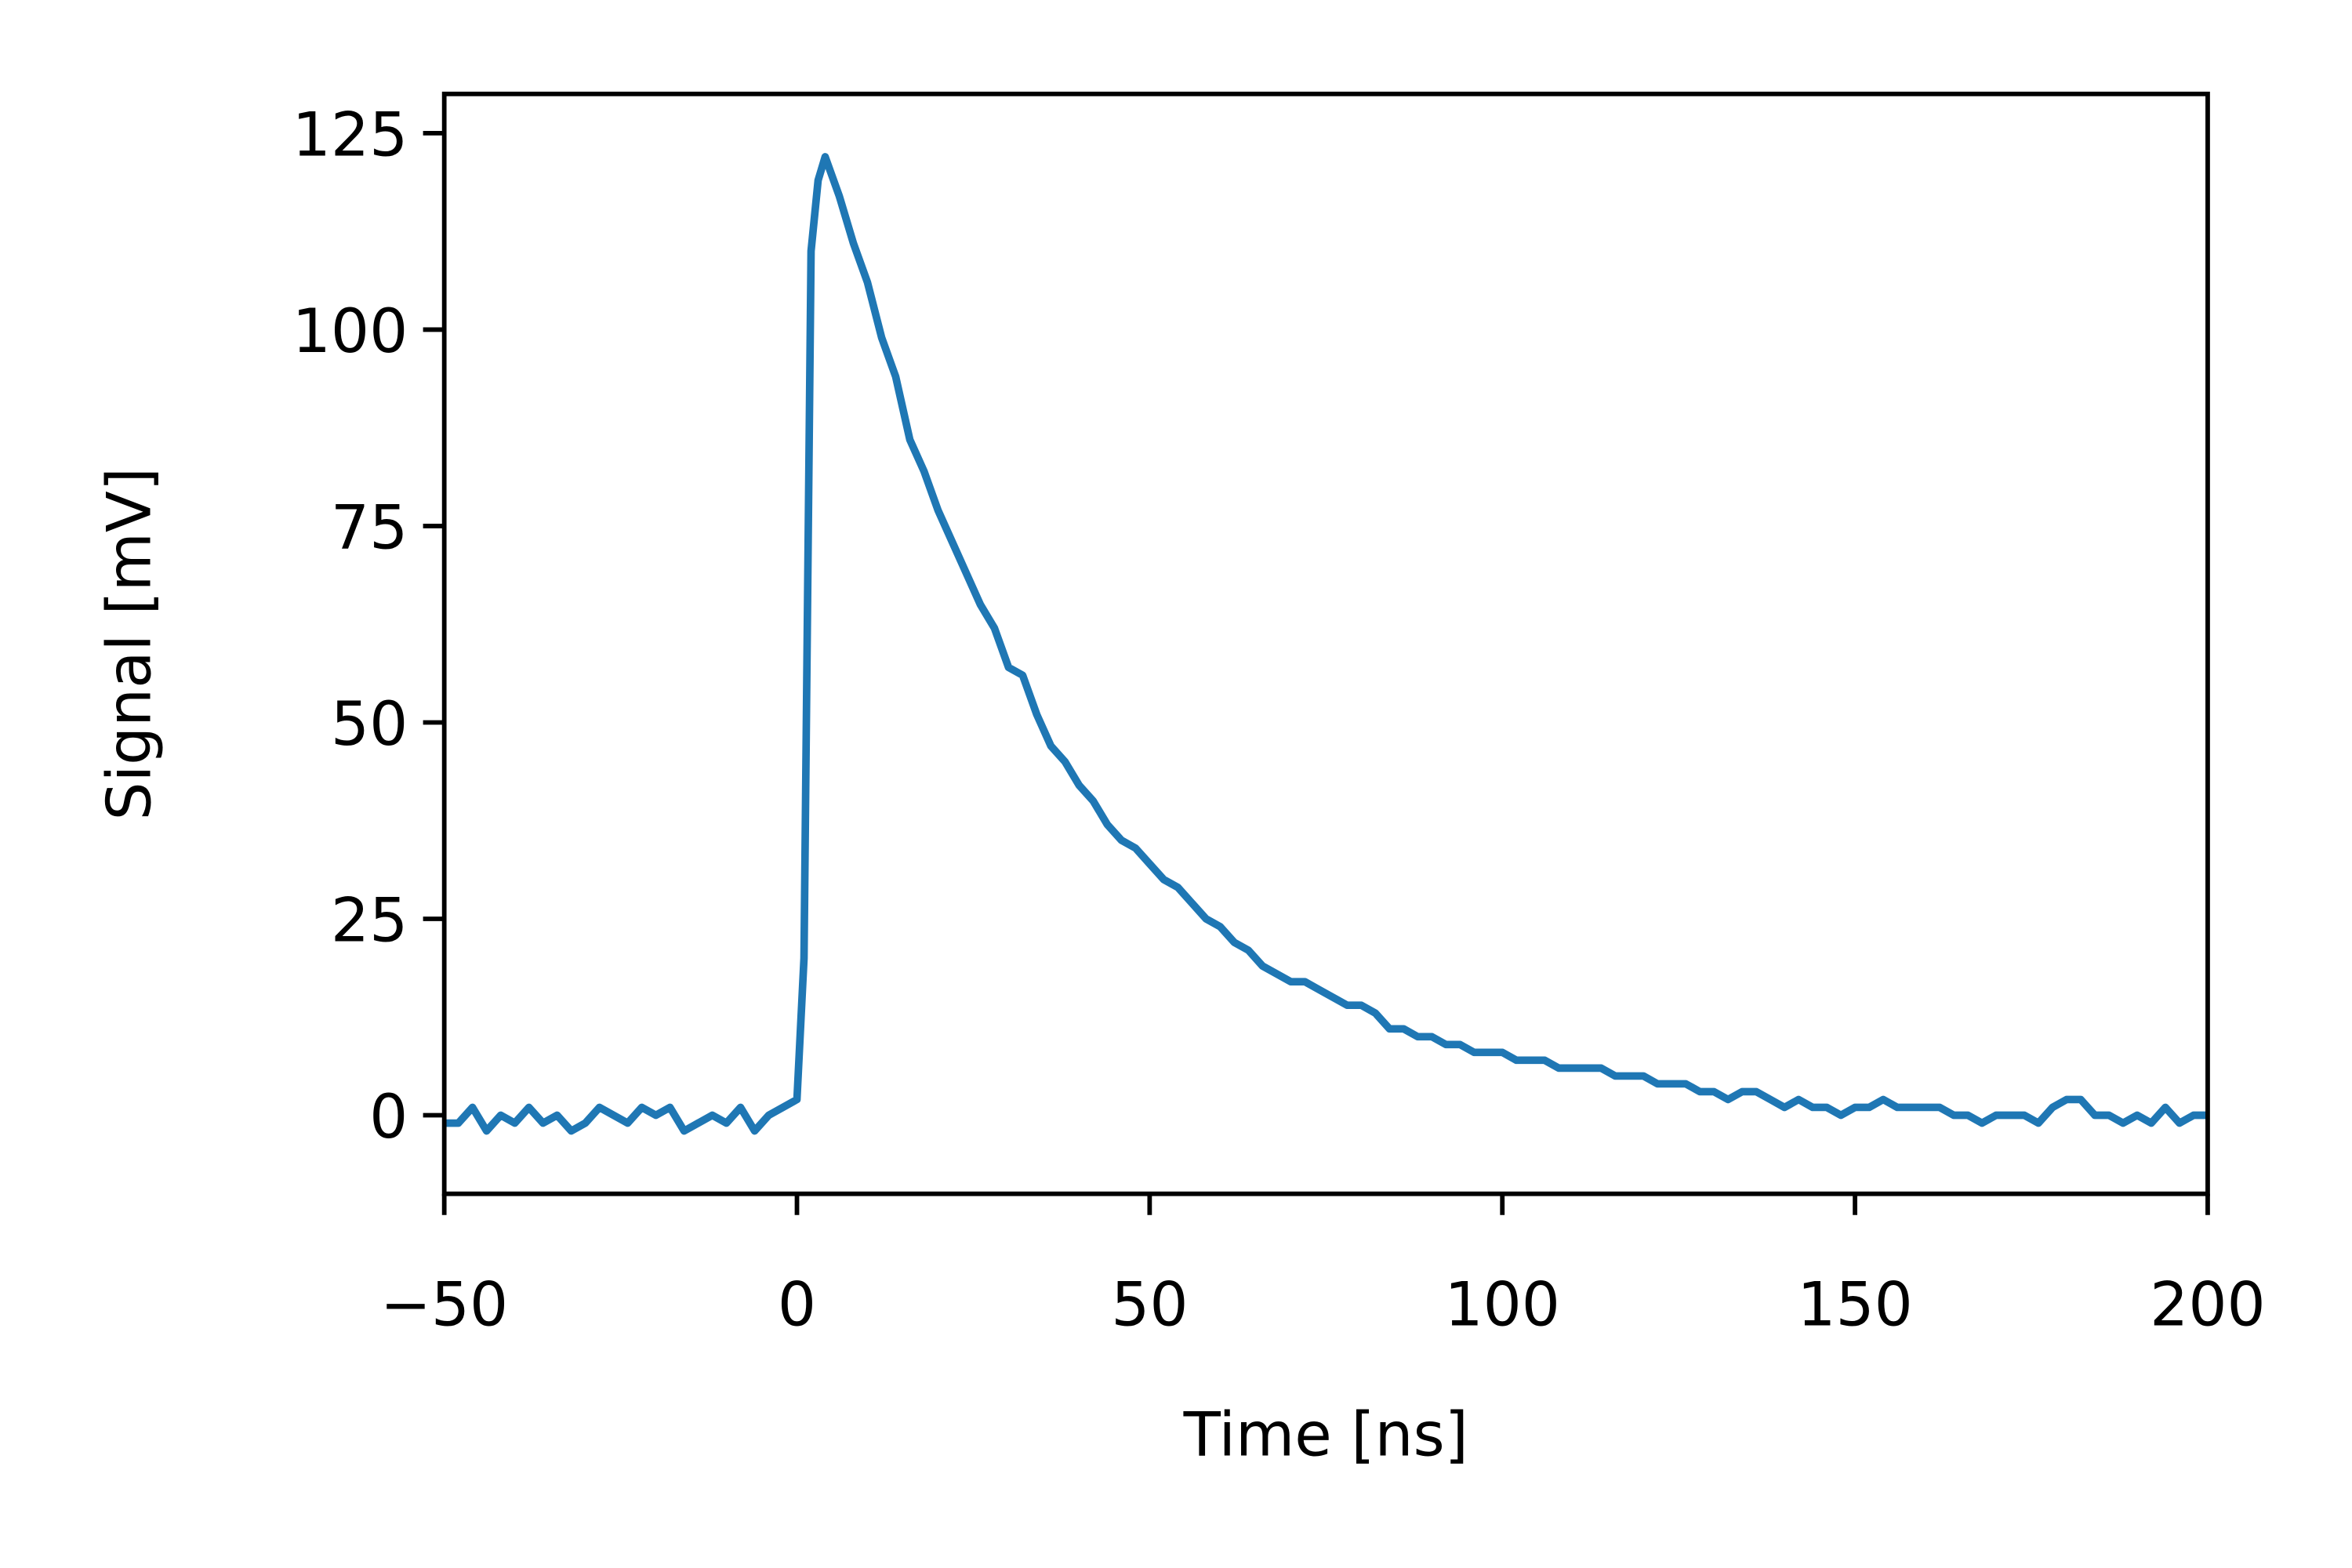  Describe the element at coordinates (388, 1117) in the screenshot. I see `y-tick-label: 0` at that location.